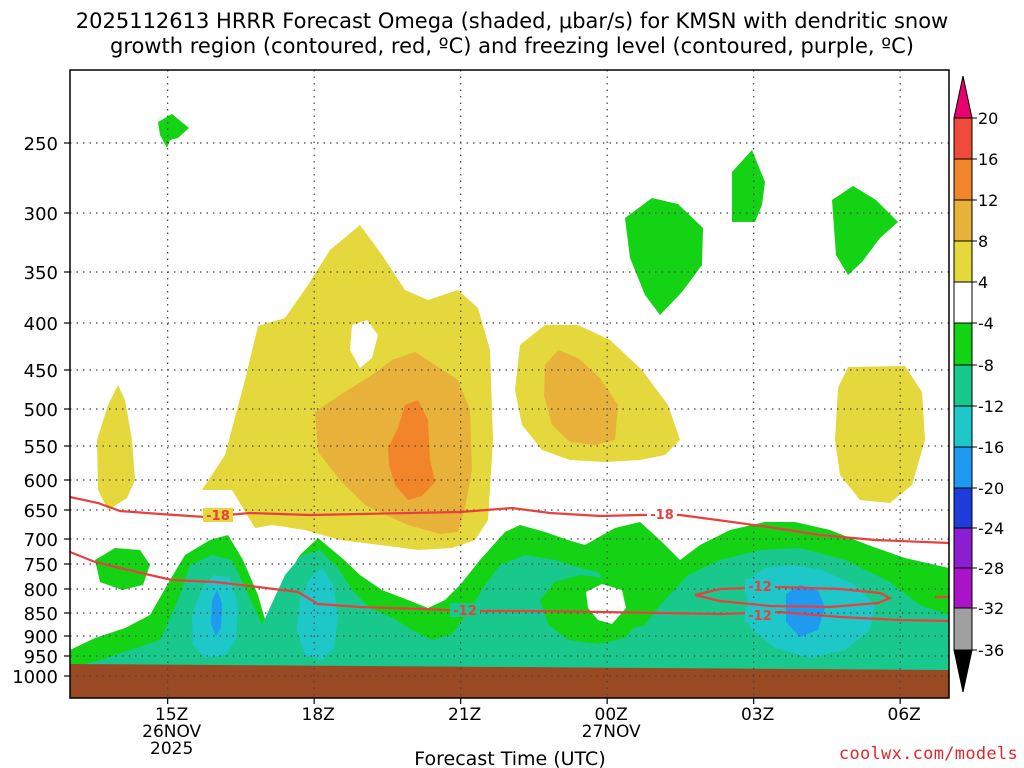  I want to click on colorbar-label--32: -32, so click(991, 608).